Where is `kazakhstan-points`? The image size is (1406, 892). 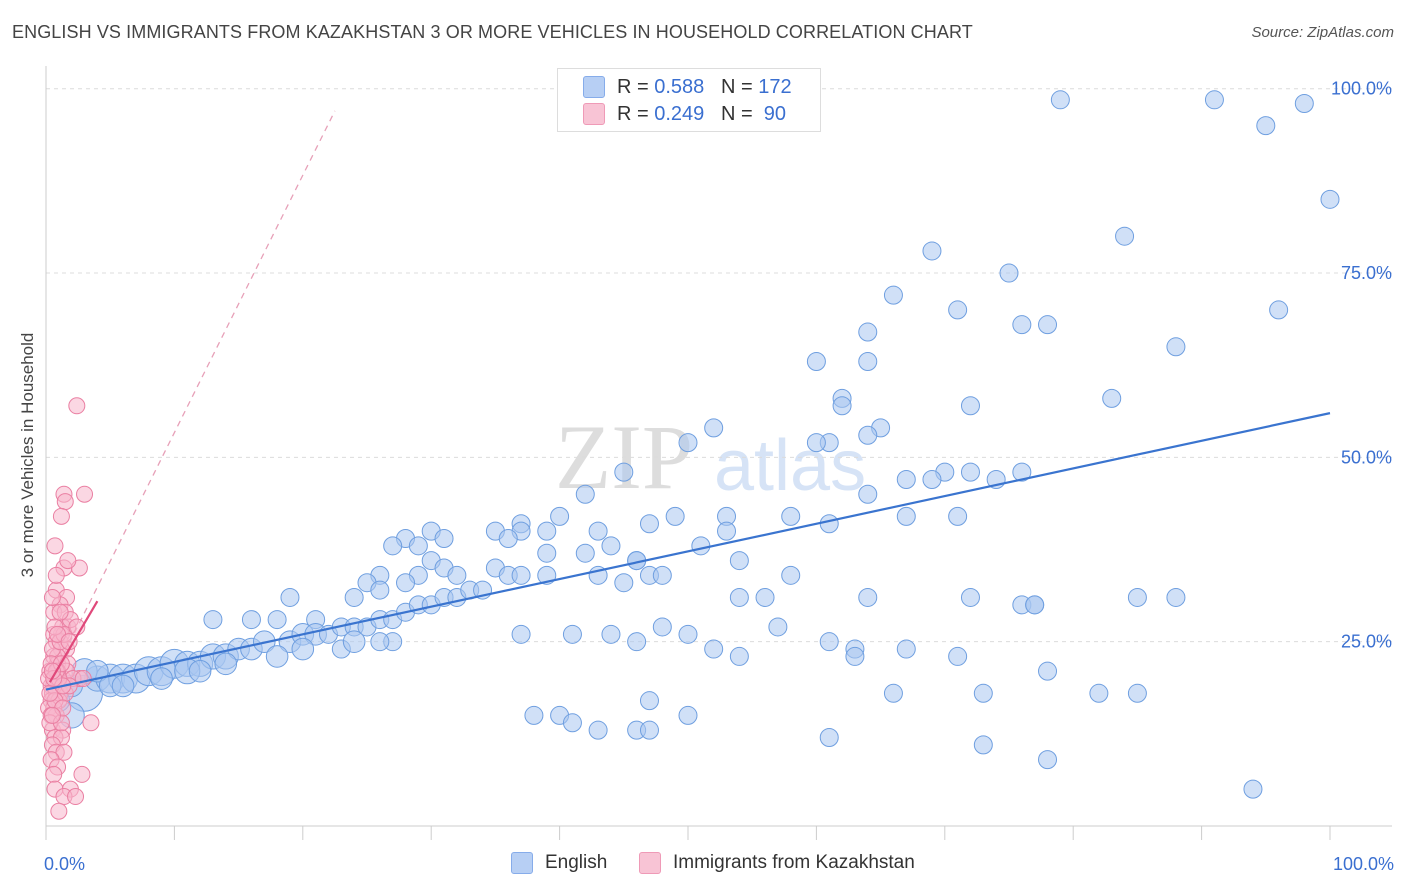
kazakhstan-points is located at coordinates (70, 608).